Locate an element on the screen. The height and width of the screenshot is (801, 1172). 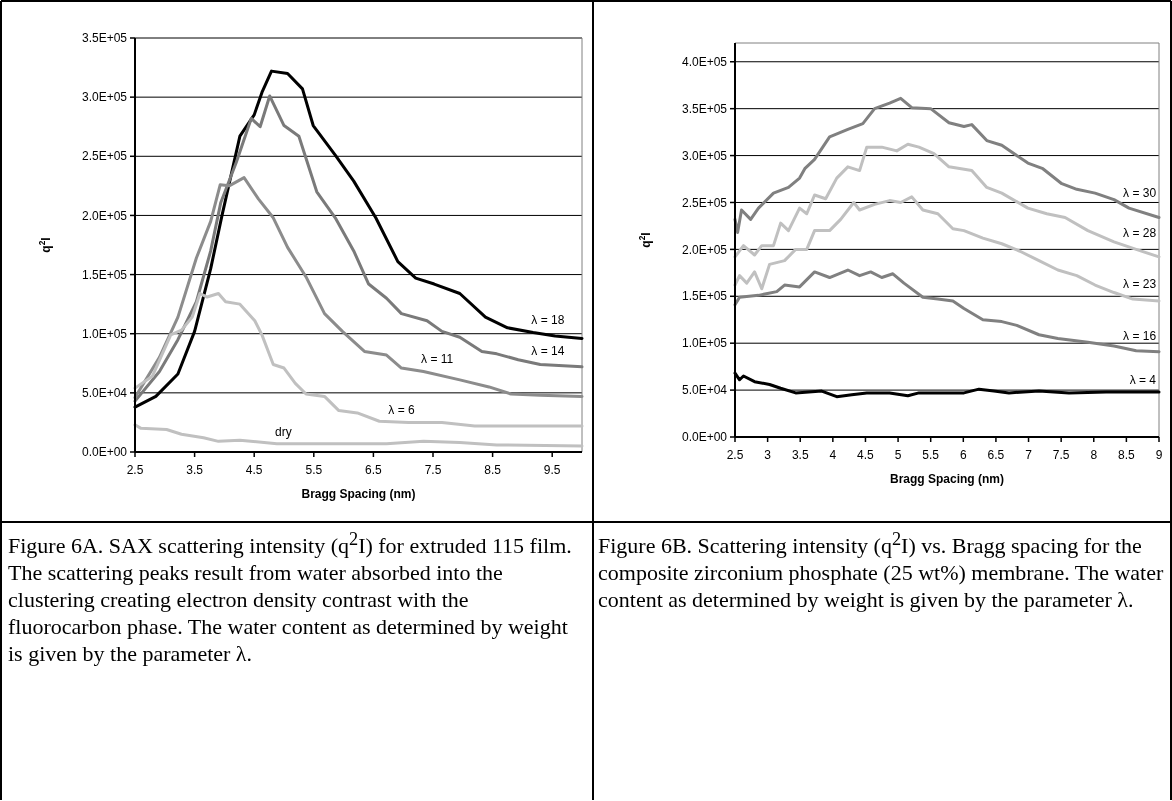
series-label: λ = 28 is located at coordinates (1140, 232).